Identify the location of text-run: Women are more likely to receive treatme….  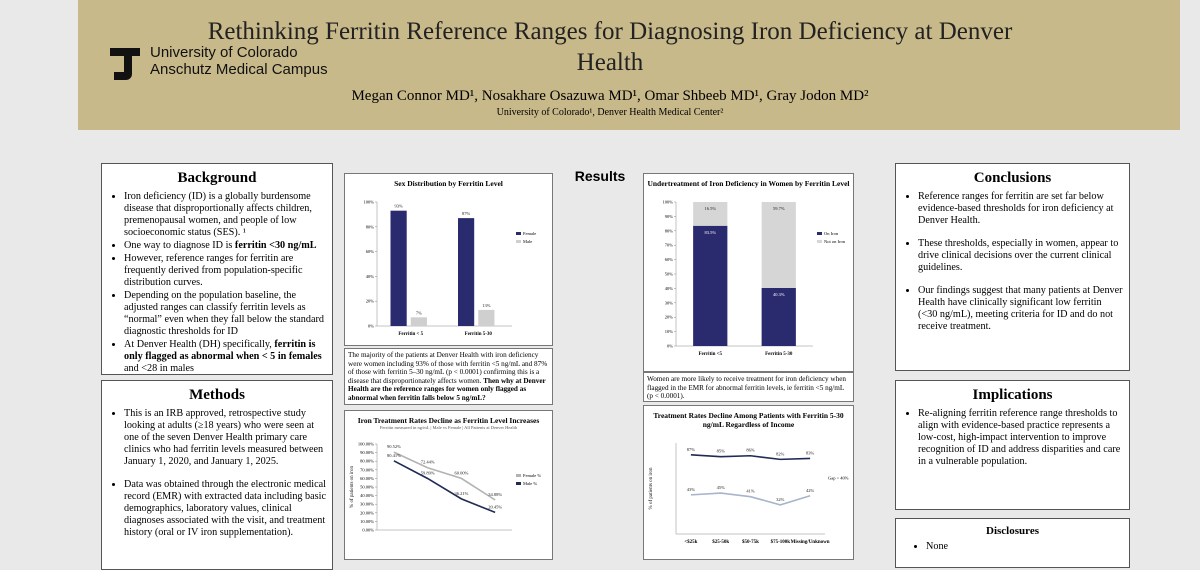
(746, 388).